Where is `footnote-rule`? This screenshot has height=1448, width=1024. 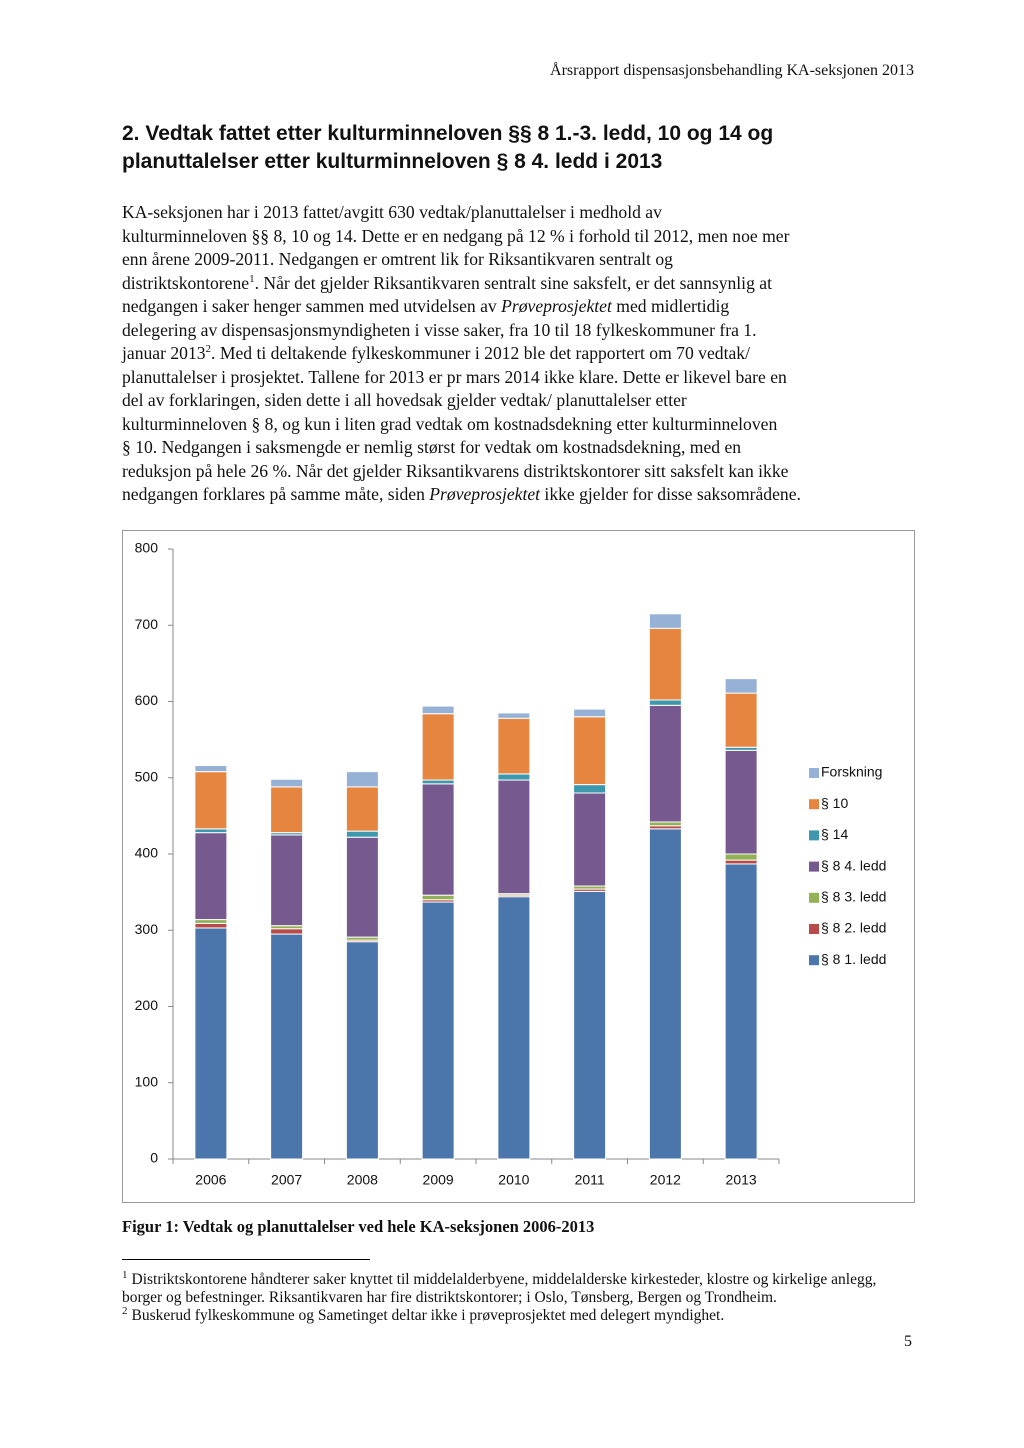
footnote-rule is located at coordinates (246, 1259).